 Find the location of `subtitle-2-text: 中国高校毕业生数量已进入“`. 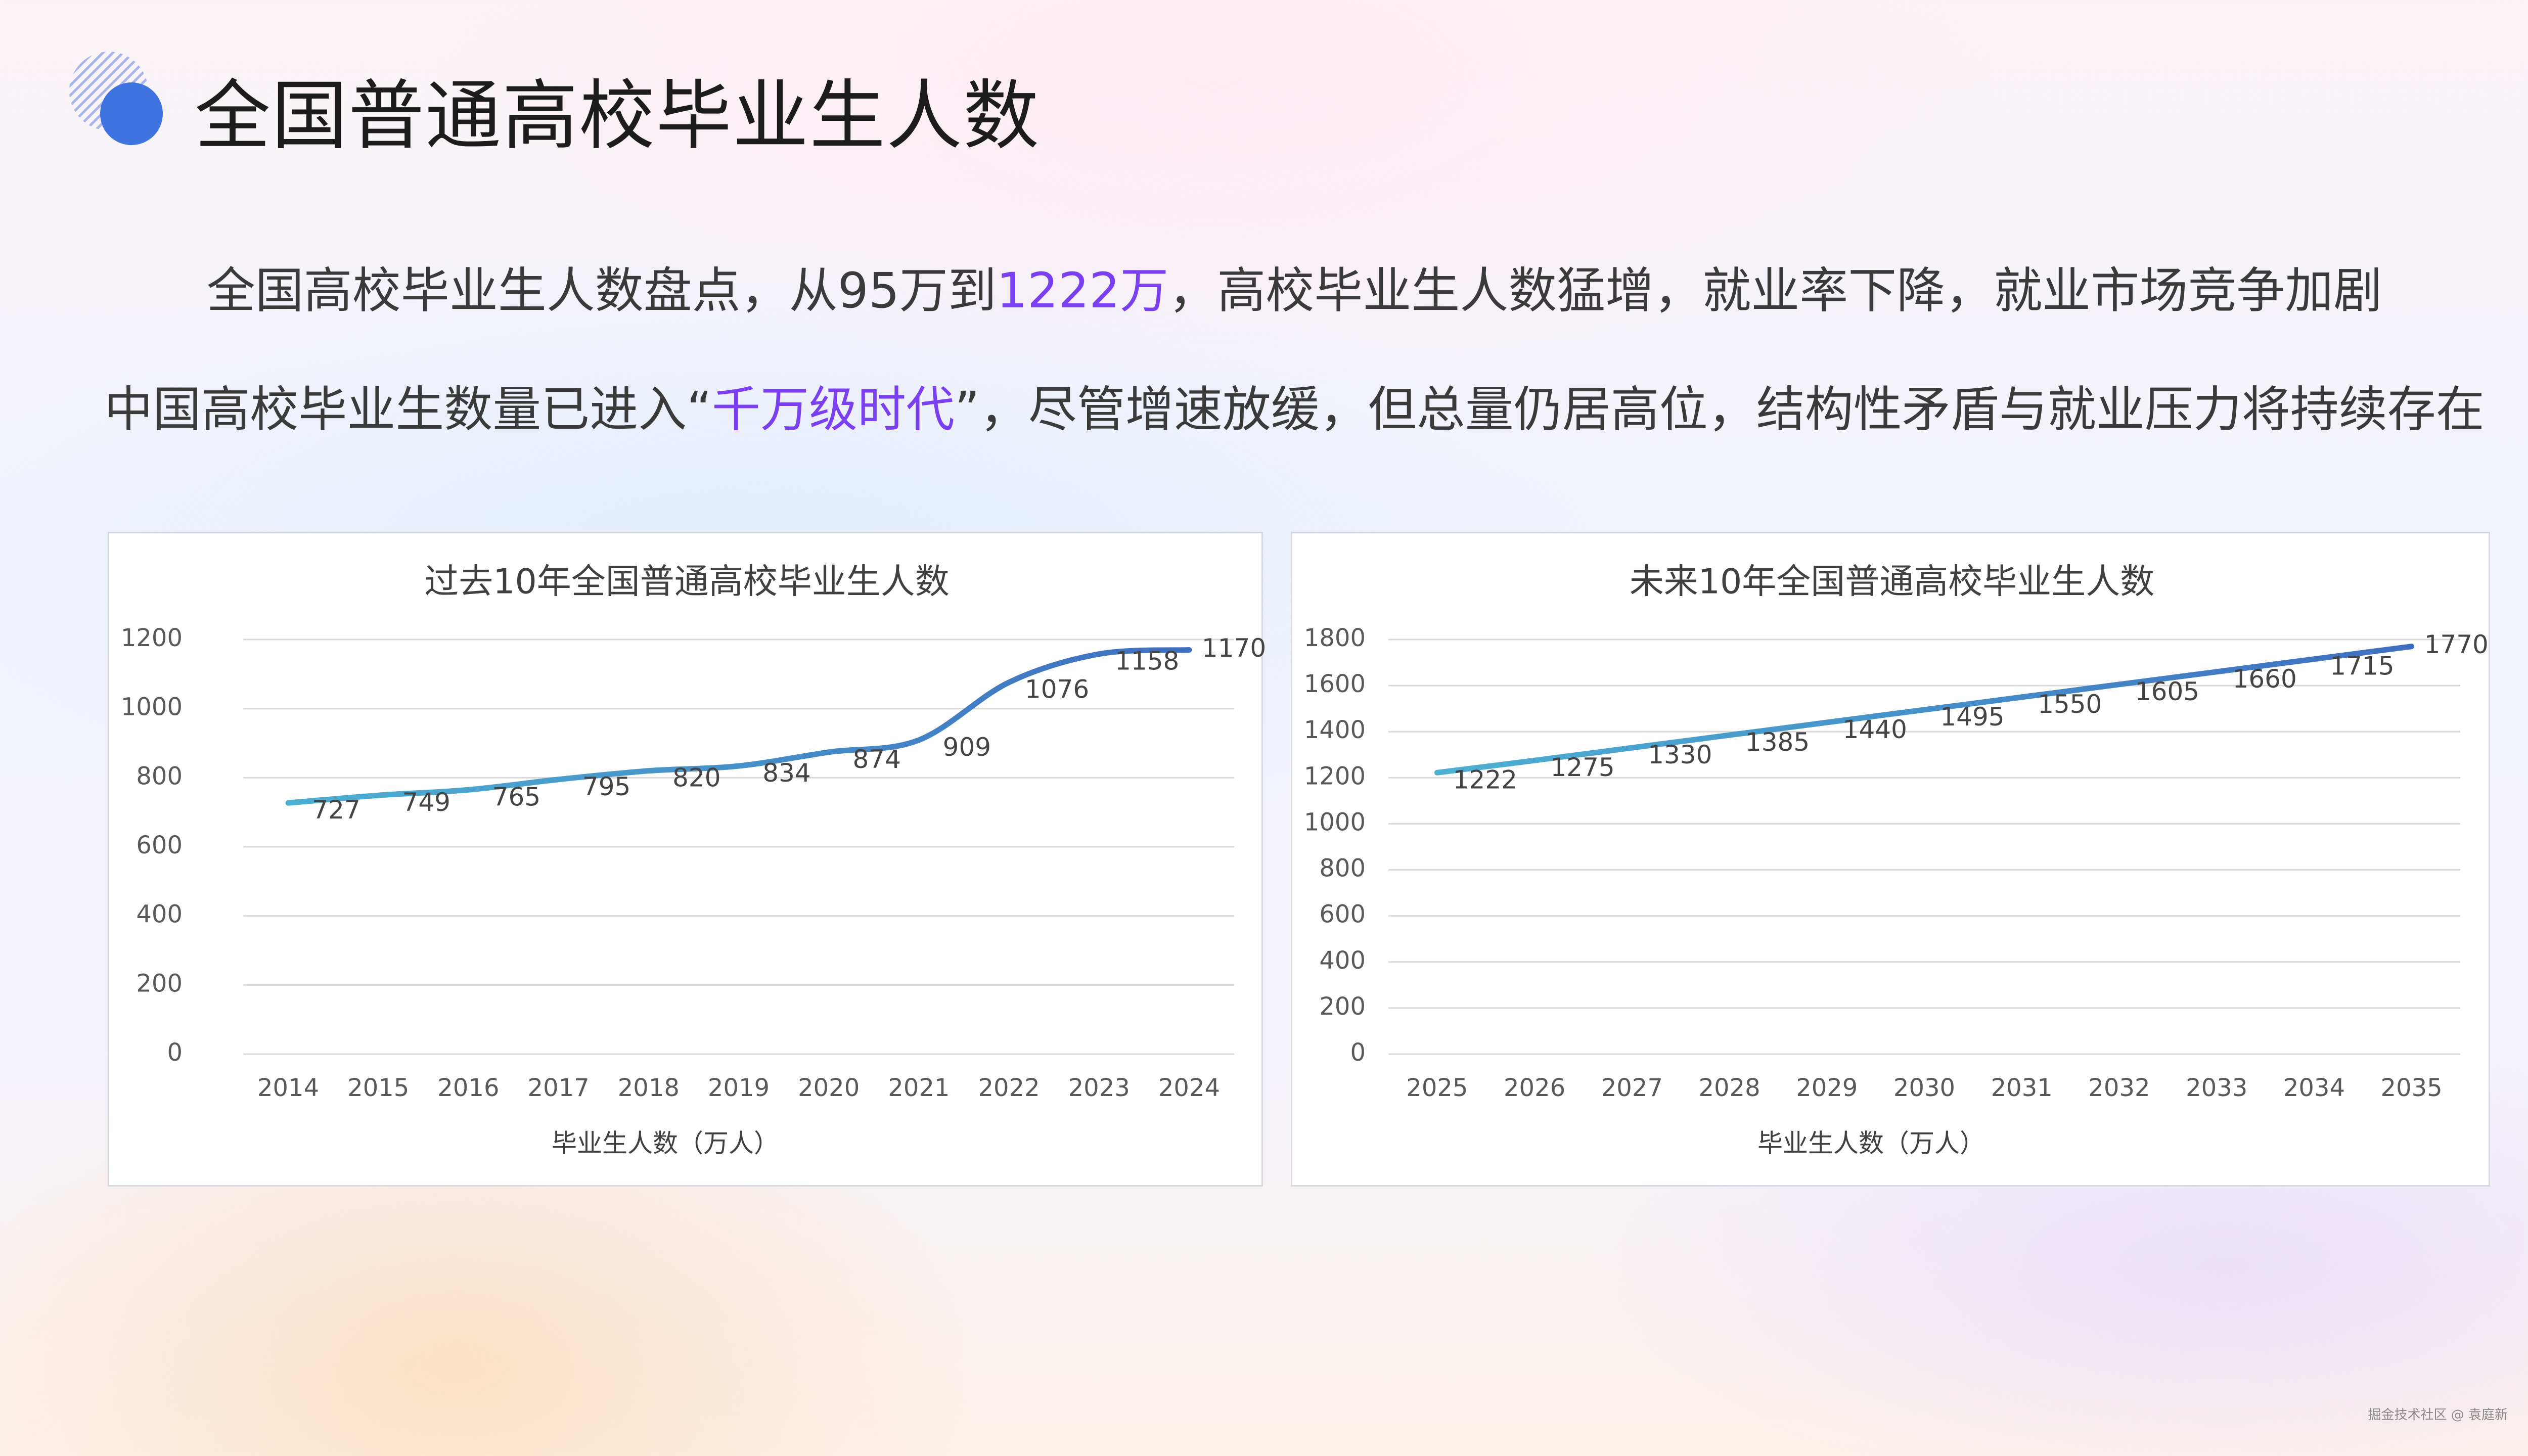

subtitle-2-text: 中国高校毕业生数量已进入“ is located at coordinates (408, 409).